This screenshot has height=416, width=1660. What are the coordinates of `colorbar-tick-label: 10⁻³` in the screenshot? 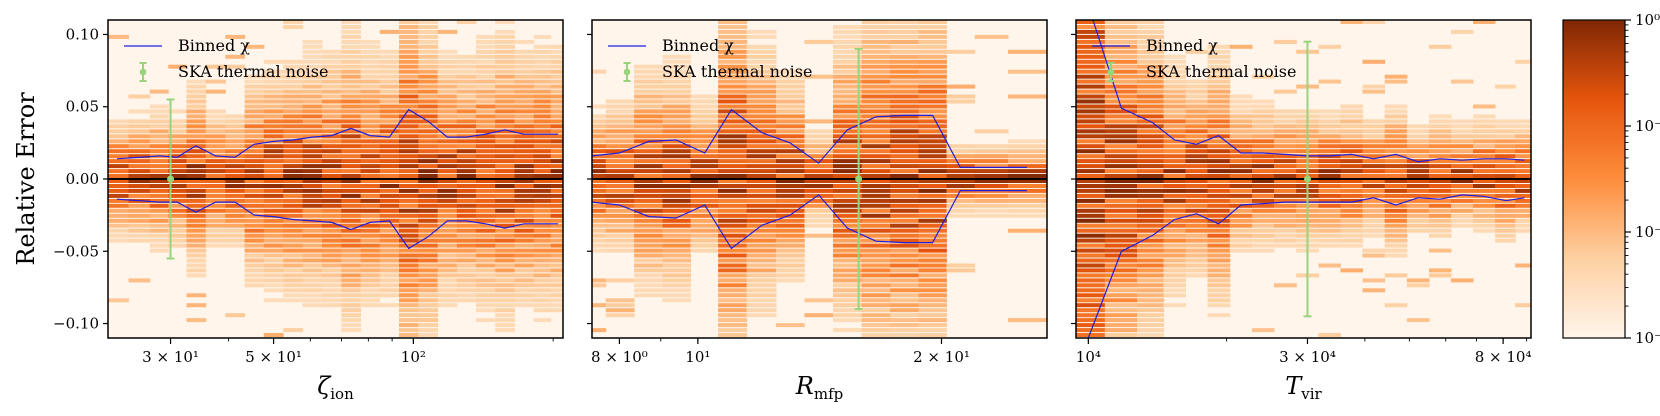 It's located at (1647, 338).